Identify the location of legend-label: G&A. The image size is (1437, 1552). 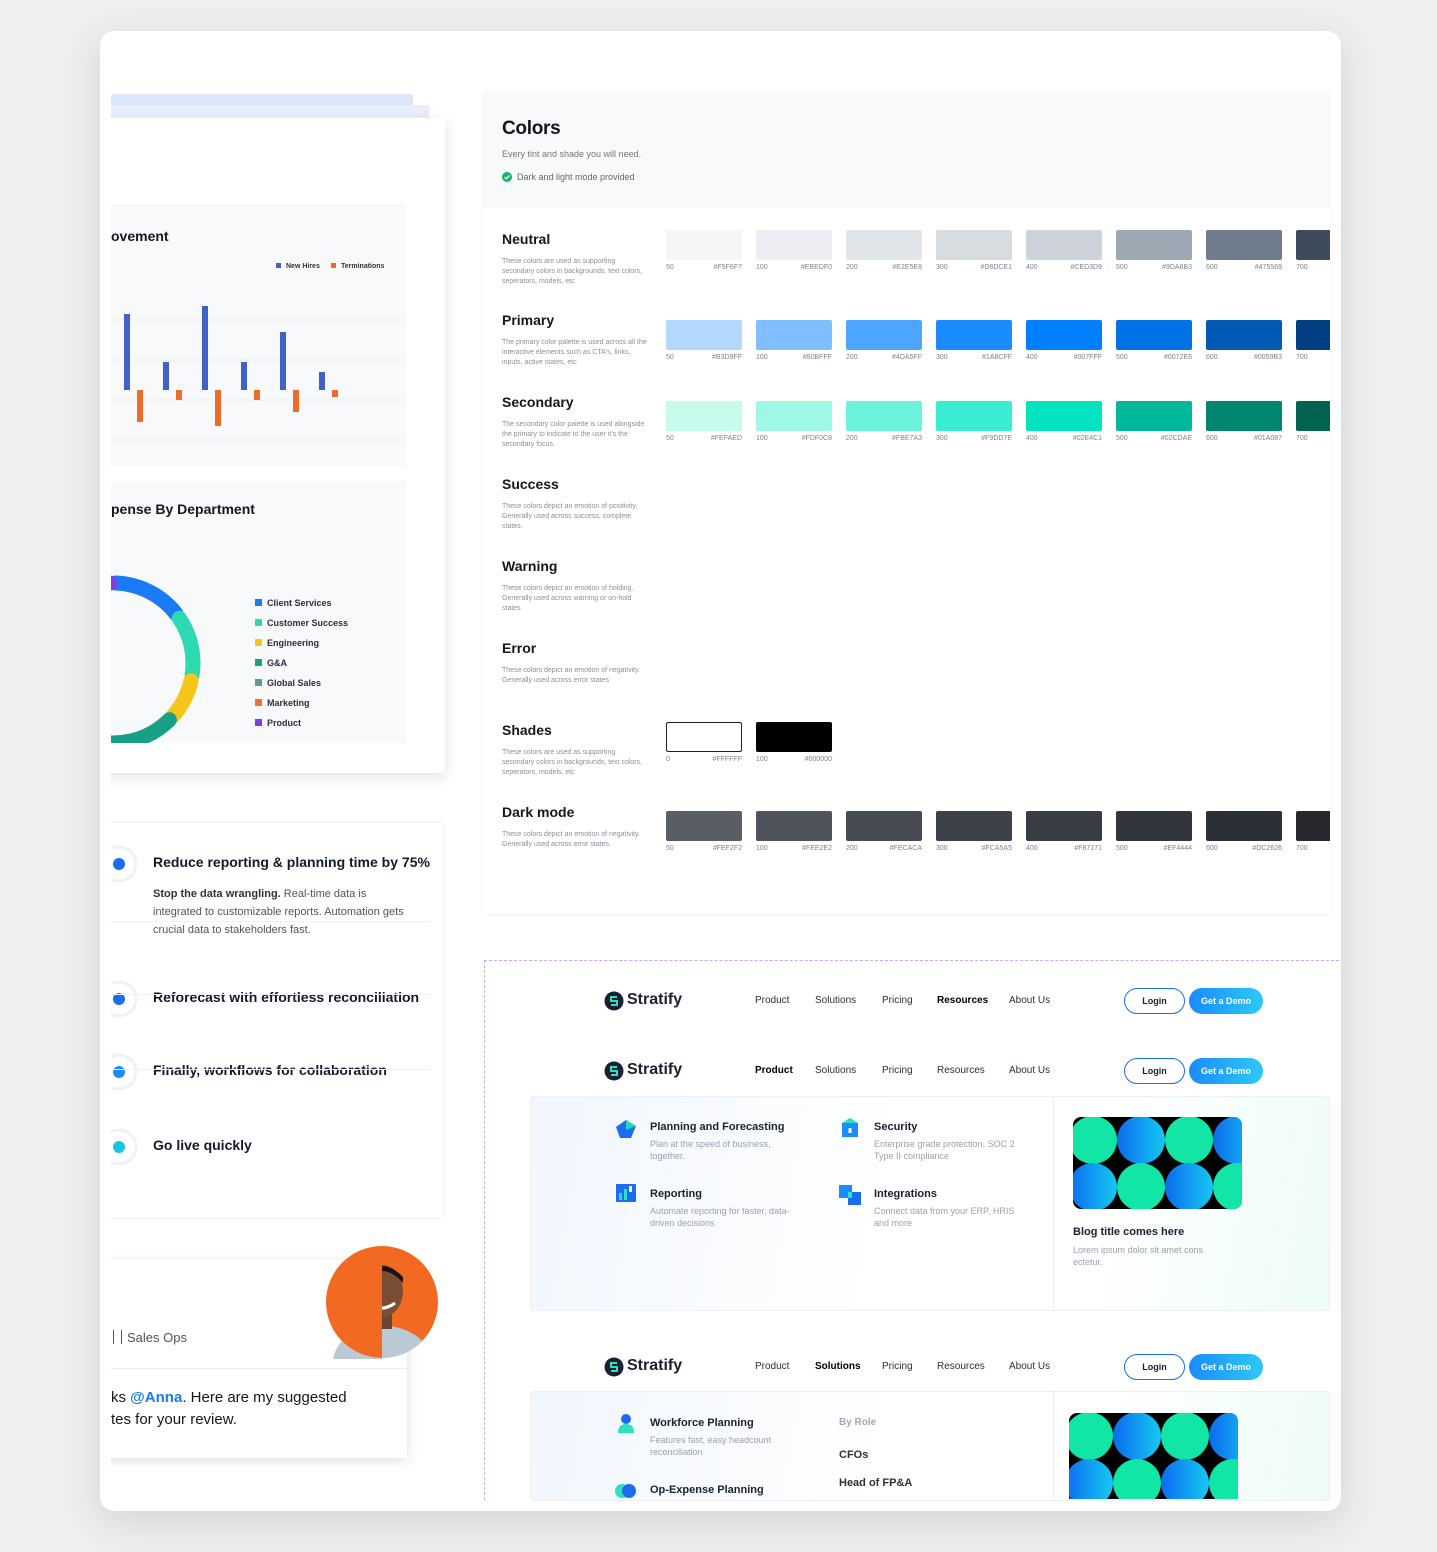
(277, 663).